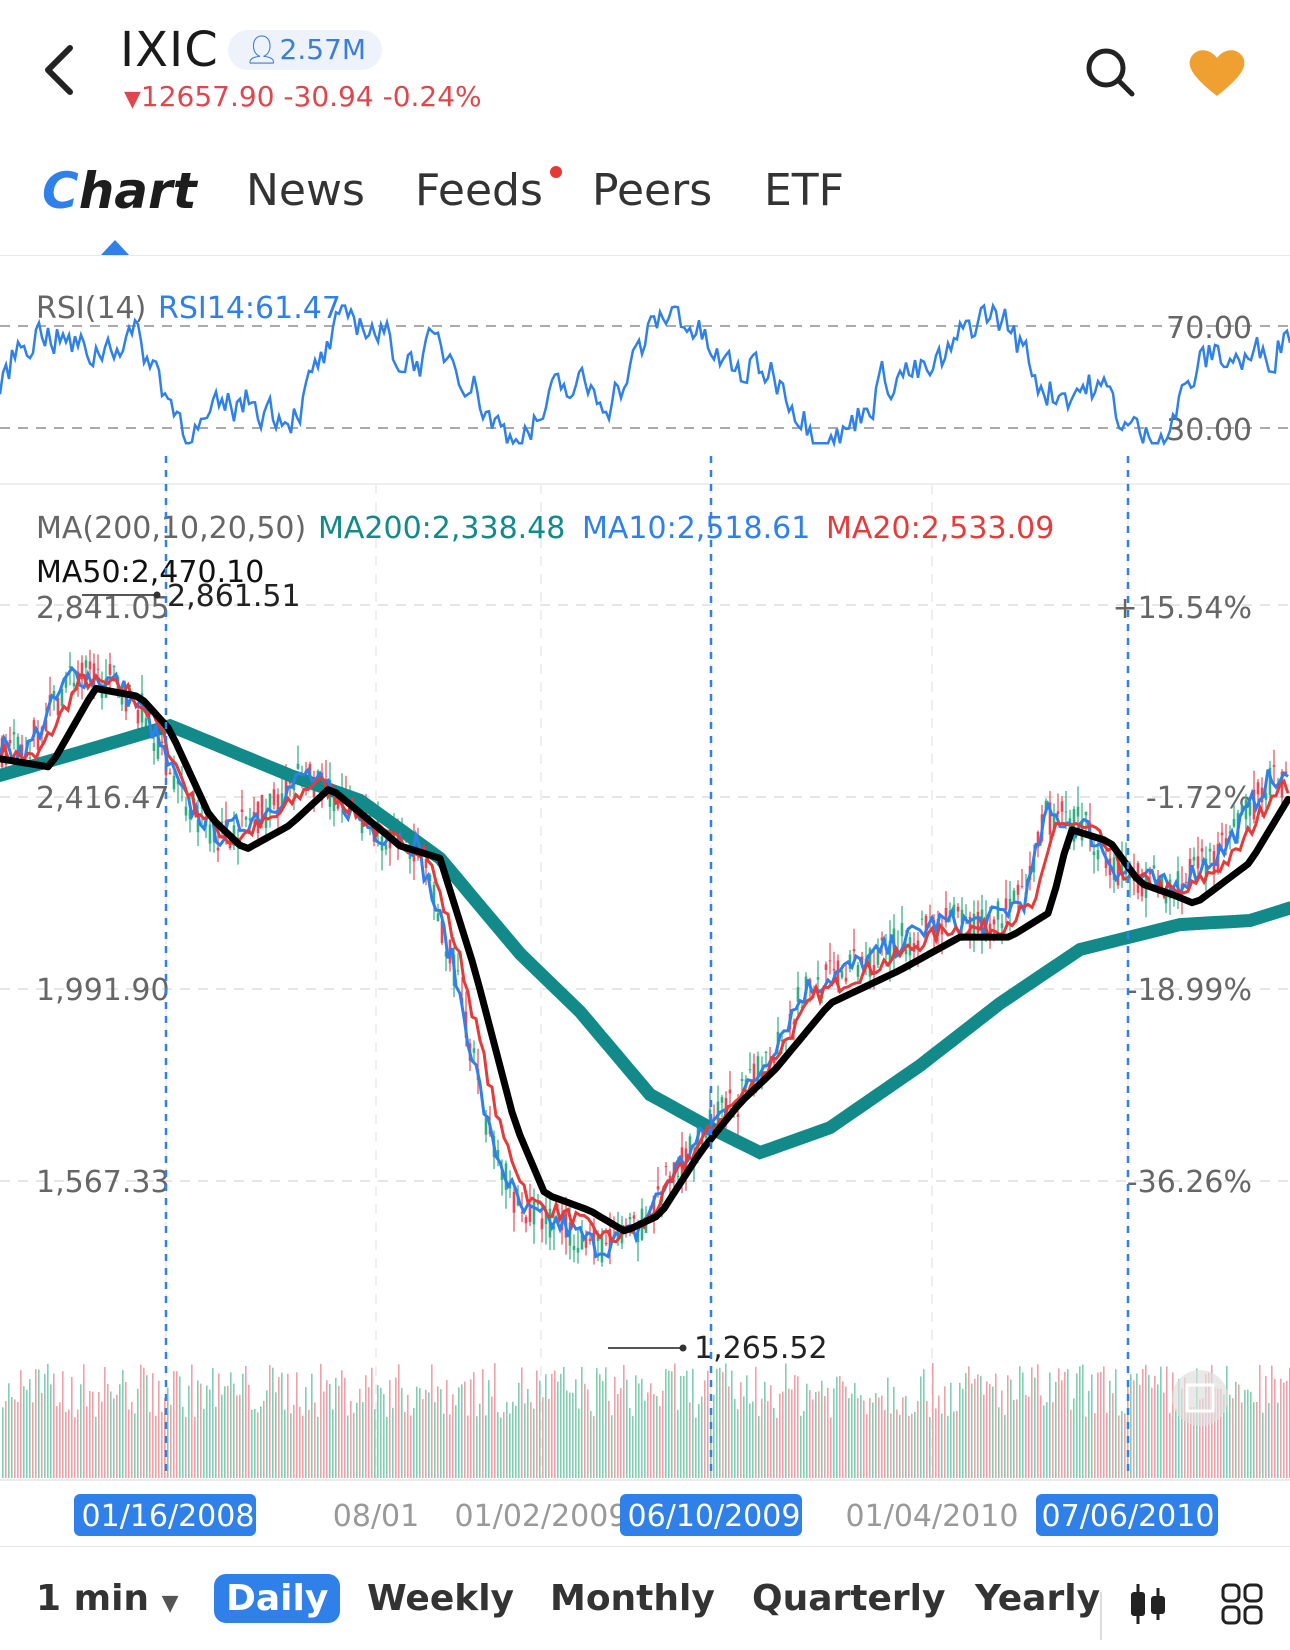  Describe the element at coordinates (62, 70) in the screenshot. I see `back-button` at that location.